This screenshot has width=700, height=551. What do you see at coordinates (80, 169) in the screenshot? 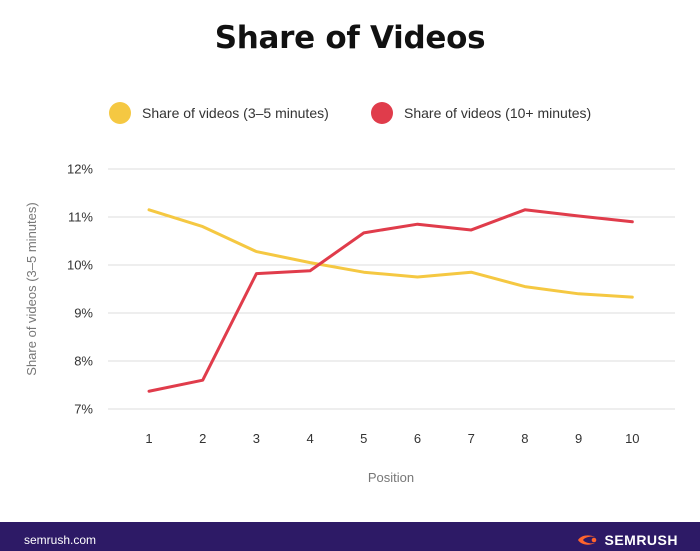
I see `y-tick-label: 12%` at bounding box center [80, 169].